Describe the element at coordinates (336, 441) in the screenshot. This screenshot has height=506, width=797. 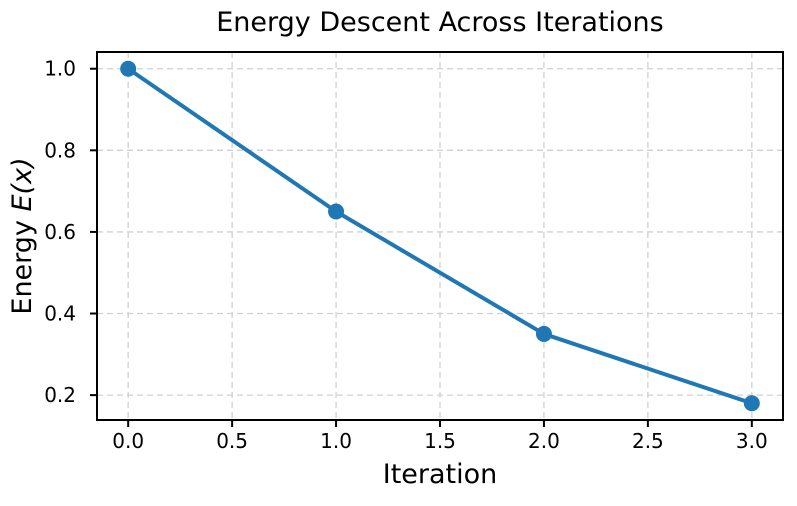
I see `x-tick-label: 1.0` at that location.